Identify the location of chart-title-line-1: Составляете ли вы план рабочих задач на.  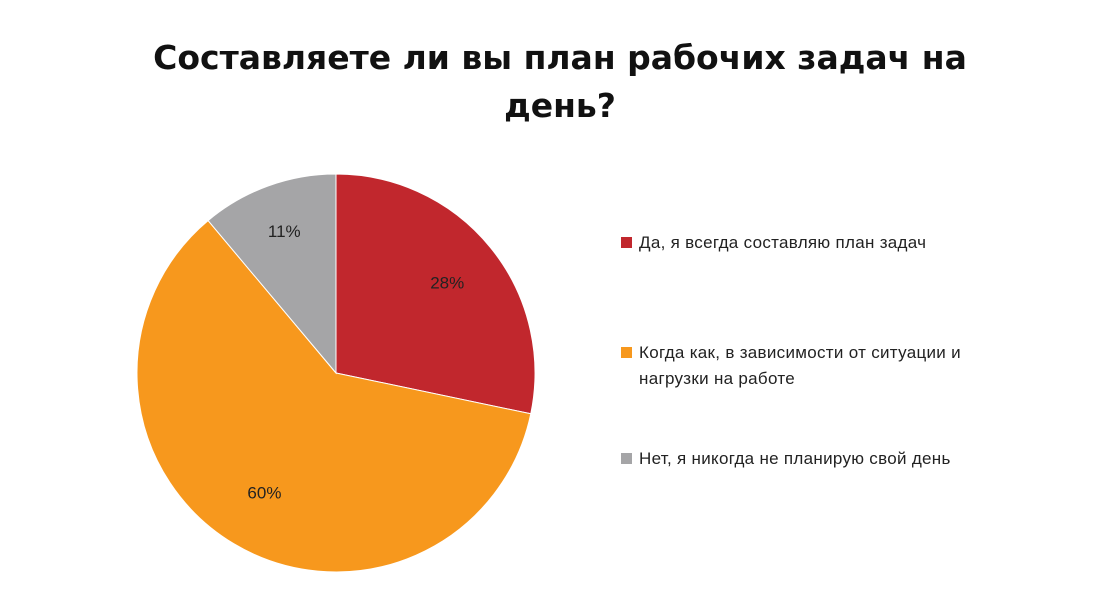
(560, 57).